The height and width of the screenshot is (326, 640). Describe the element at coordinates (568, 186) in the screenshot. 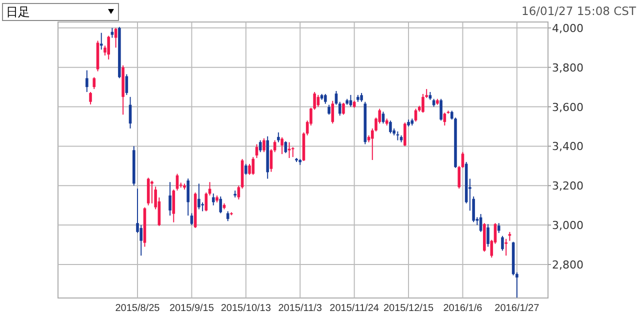

I see `ytick: 3,200` at that location.